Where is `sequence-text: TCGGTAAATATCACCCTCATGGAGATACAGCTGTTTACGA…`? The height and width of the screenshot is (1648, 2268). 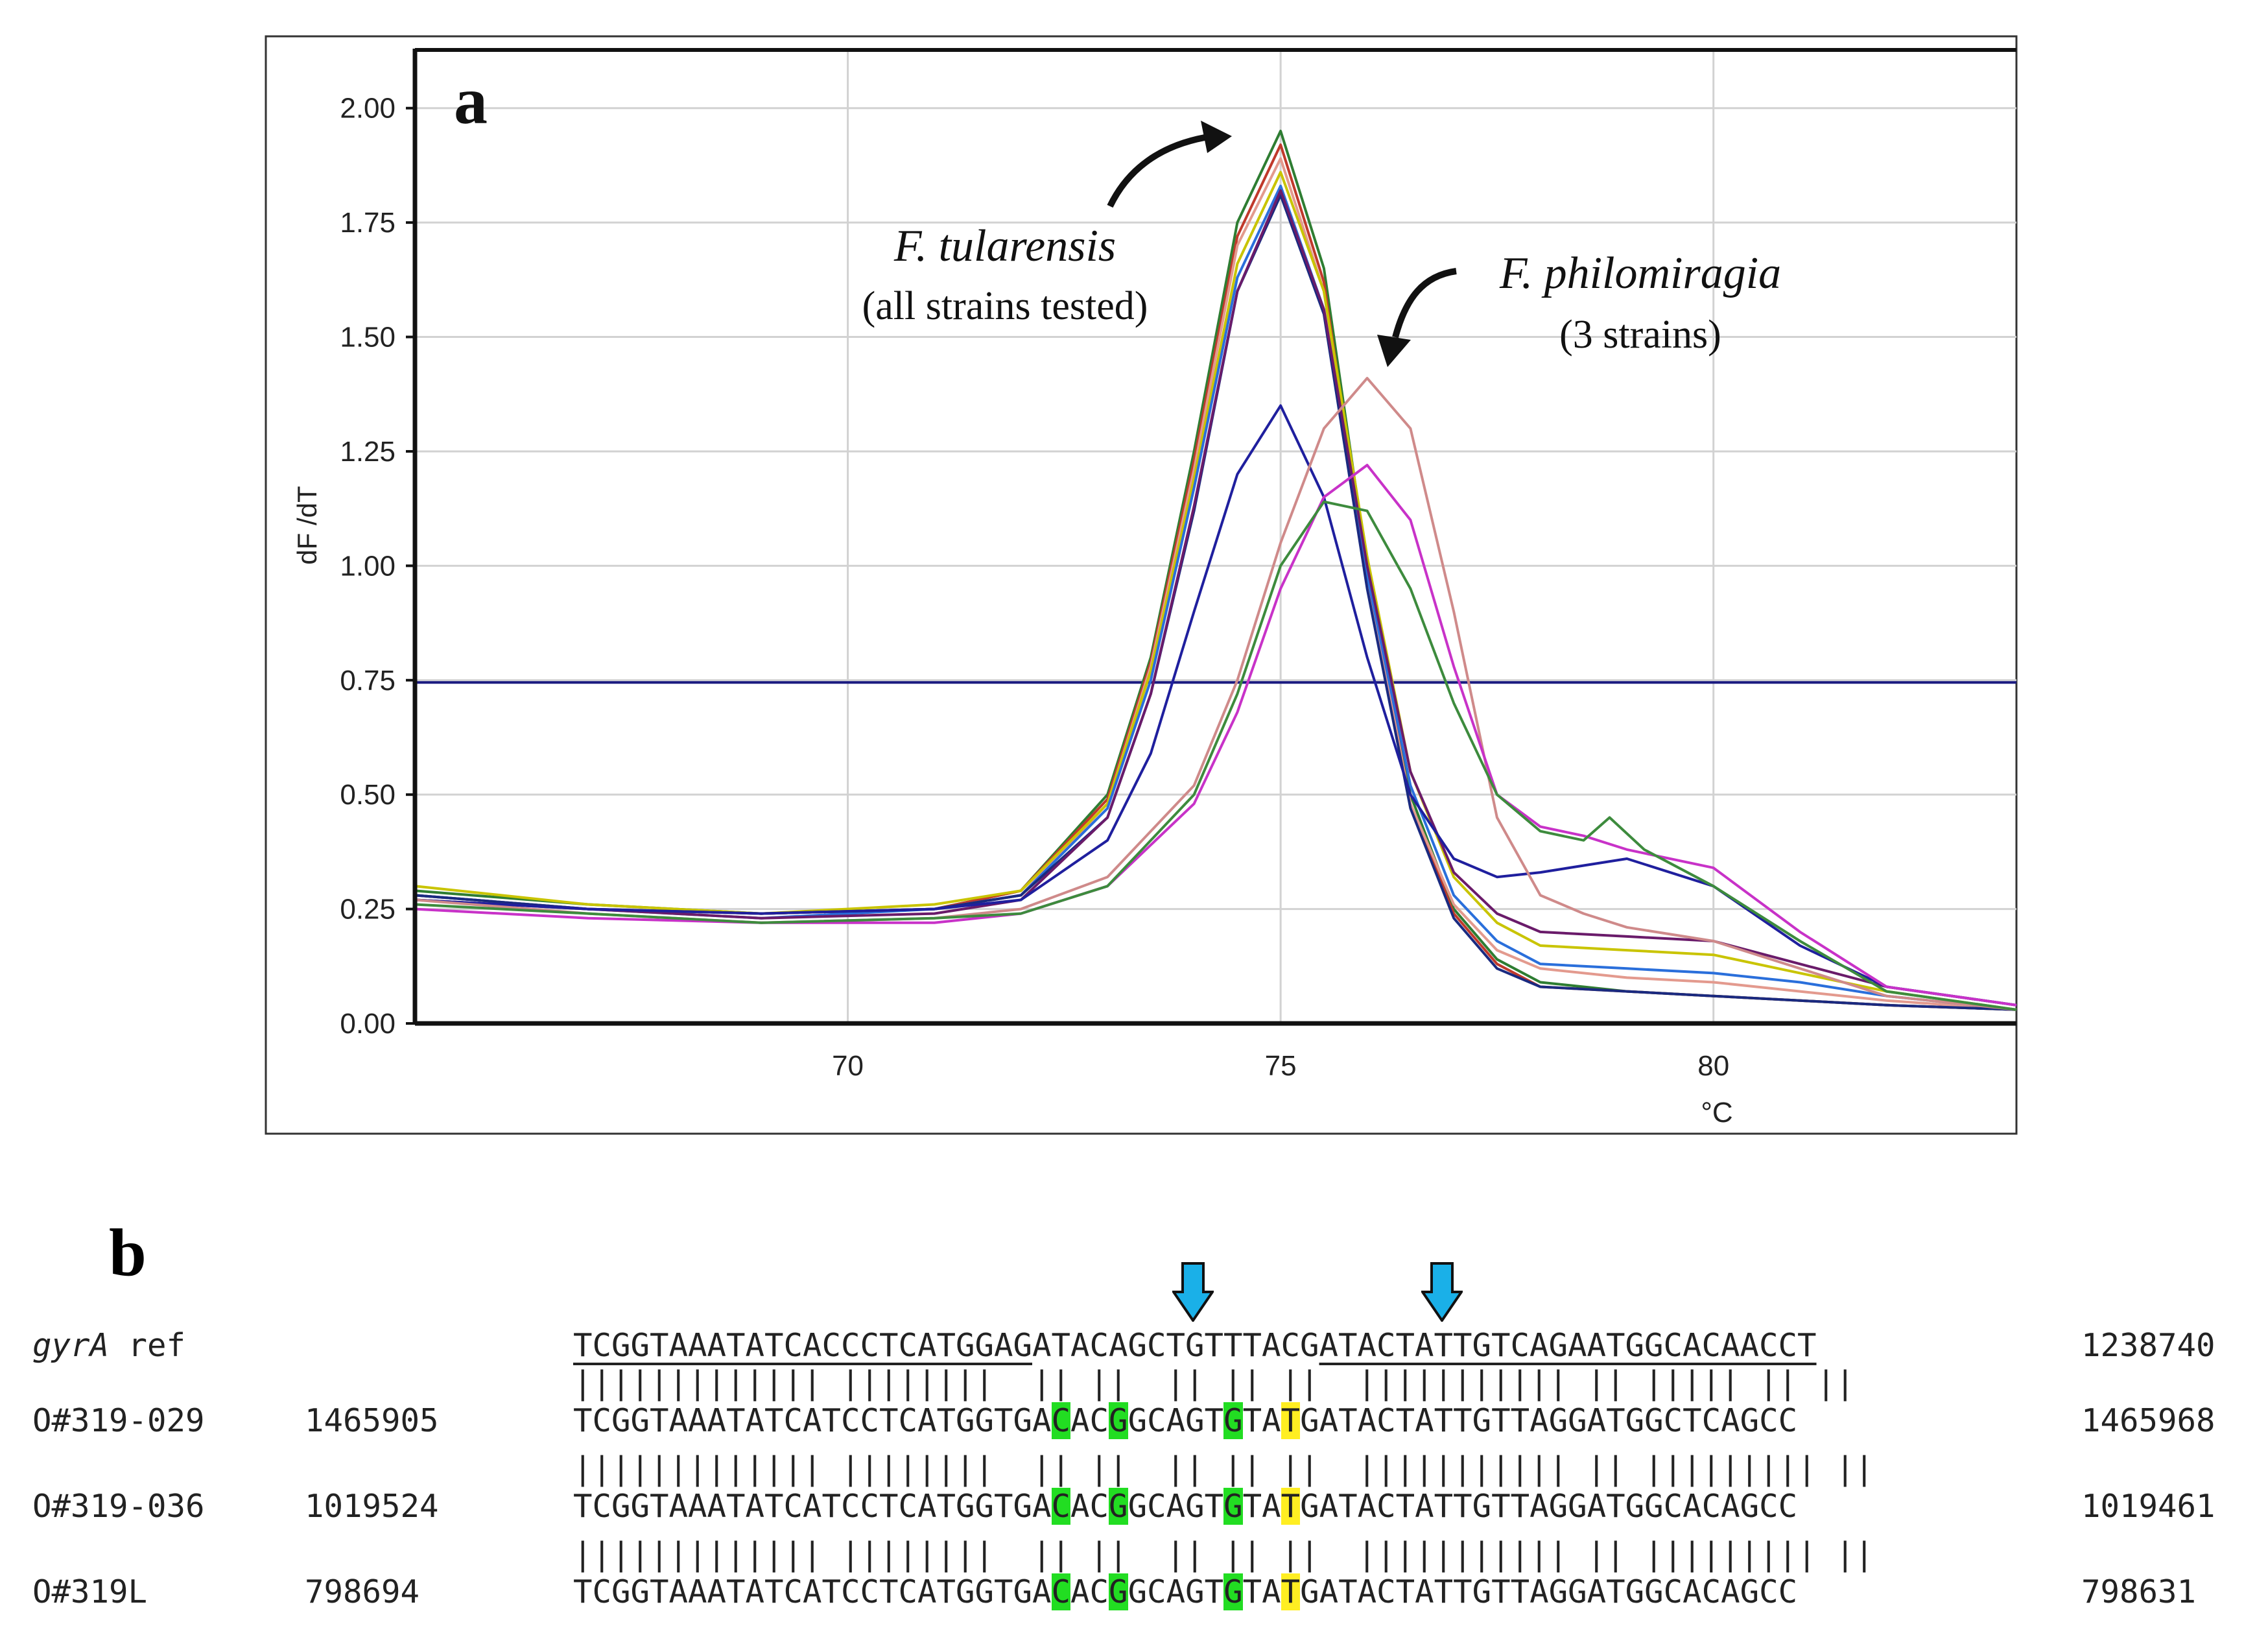
sequence-text: TCGGTAAATATCACCCTCATGGAGATACAGCTGTTTACGA… is located at coordinates (1195, 1345).